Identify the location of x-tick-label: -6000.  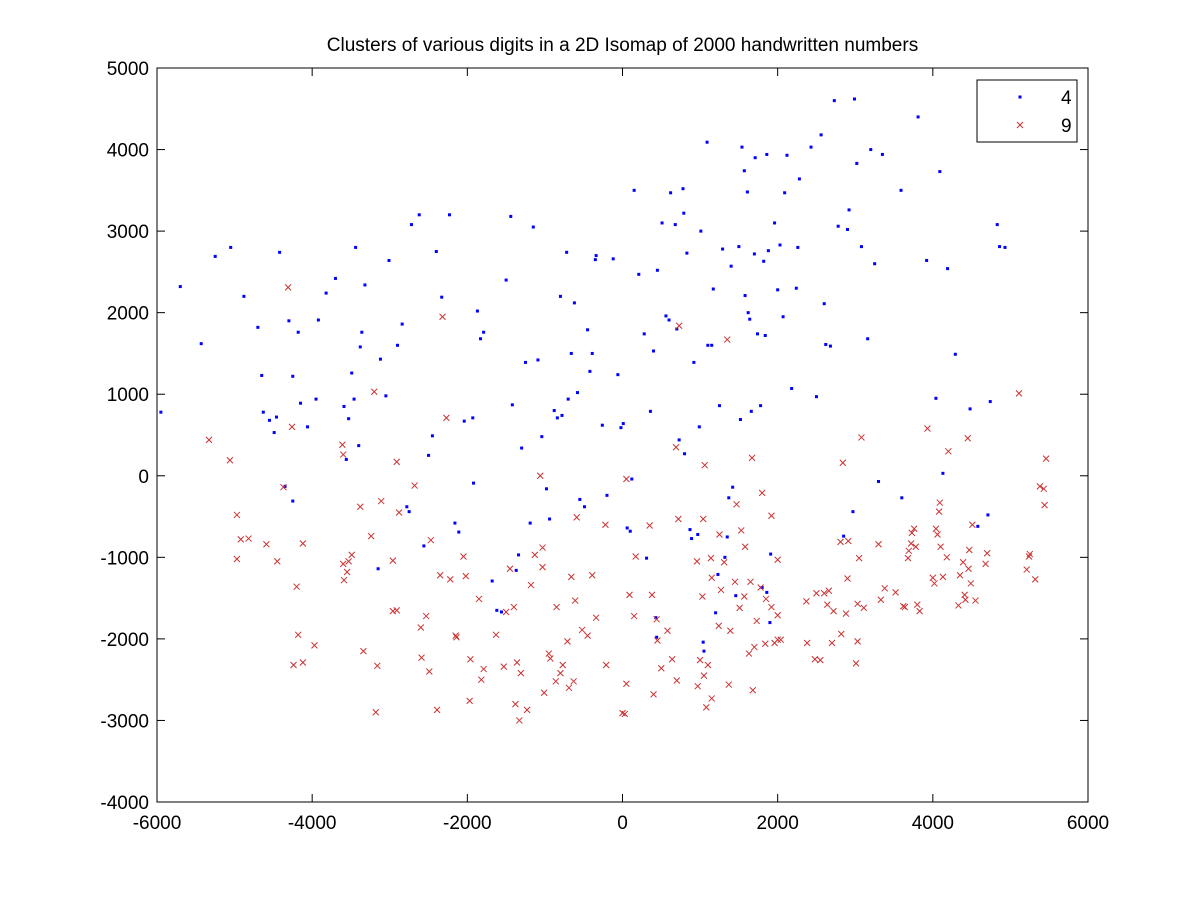
(157, 823).